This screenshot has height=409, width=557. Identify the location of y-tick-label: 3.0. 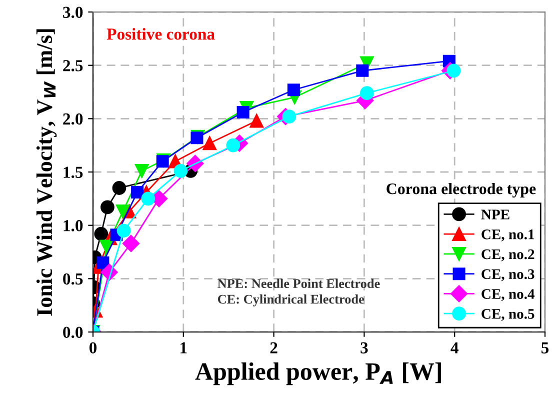
(73, 12).